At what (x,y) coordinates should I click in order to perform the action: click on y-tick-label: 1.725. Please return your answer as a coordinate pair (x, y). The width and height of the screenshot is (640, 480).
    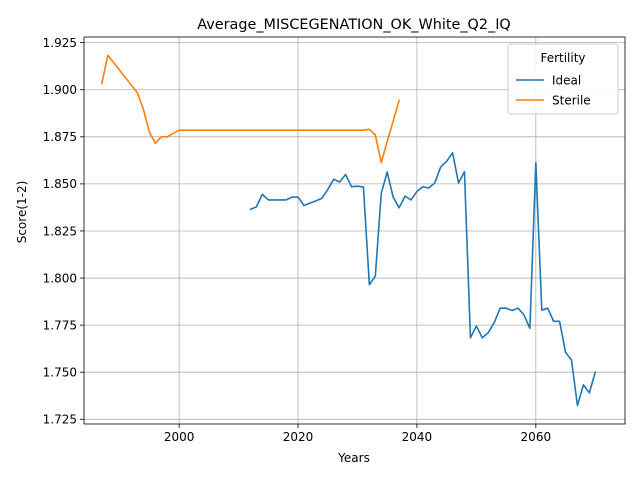
    Looking at the image, I should click on (60, 420).